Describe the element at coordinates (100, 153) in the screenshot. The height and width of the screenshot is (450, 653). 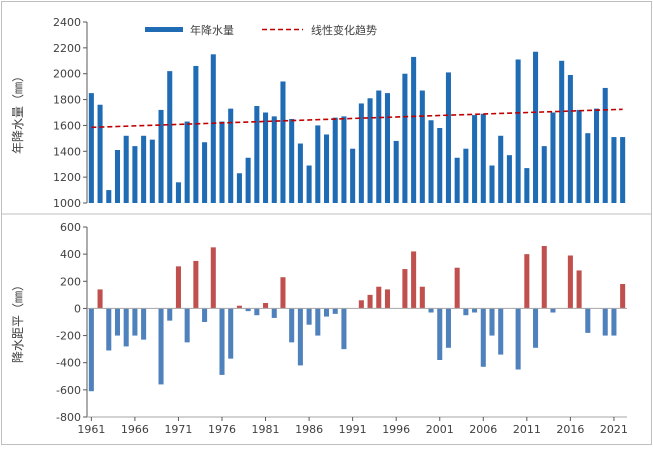
I see `annual-precip-bar-1962` at that location.